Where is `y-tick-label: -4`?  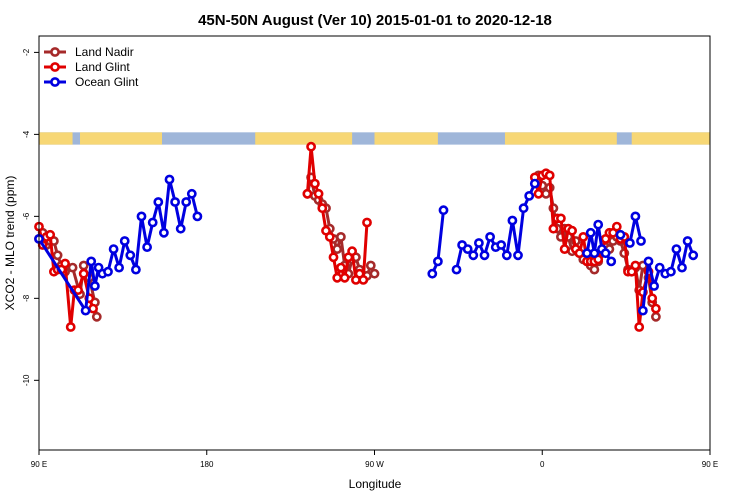
y-tick-label: -4 is located at coordinates (26, 134).